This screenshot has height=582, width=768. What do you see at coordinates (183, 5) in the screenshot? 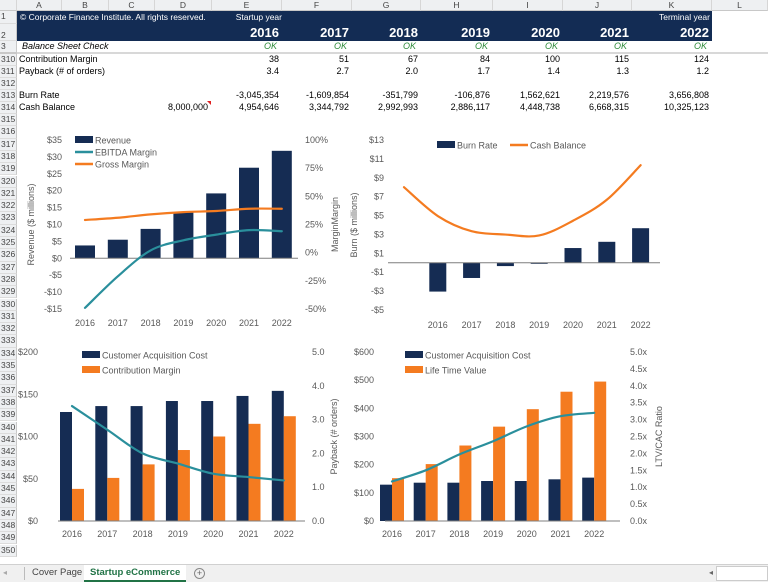
I see `column-header: D` at bounding box center [183, 5].